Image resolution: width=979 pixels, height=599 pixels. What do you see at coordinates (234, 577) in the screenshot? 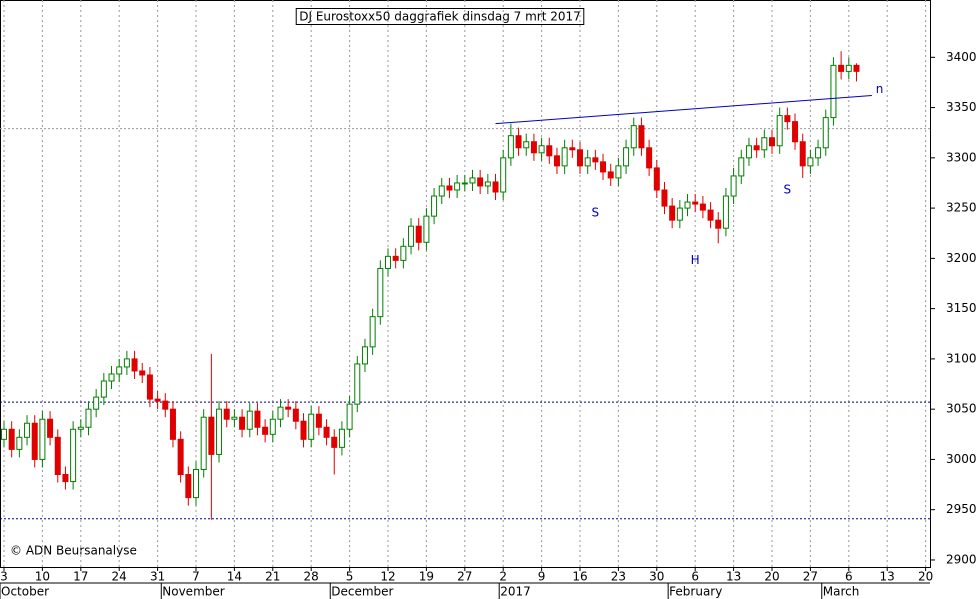
I see `x-tick-label: 14` at bounding box center [234, 577].